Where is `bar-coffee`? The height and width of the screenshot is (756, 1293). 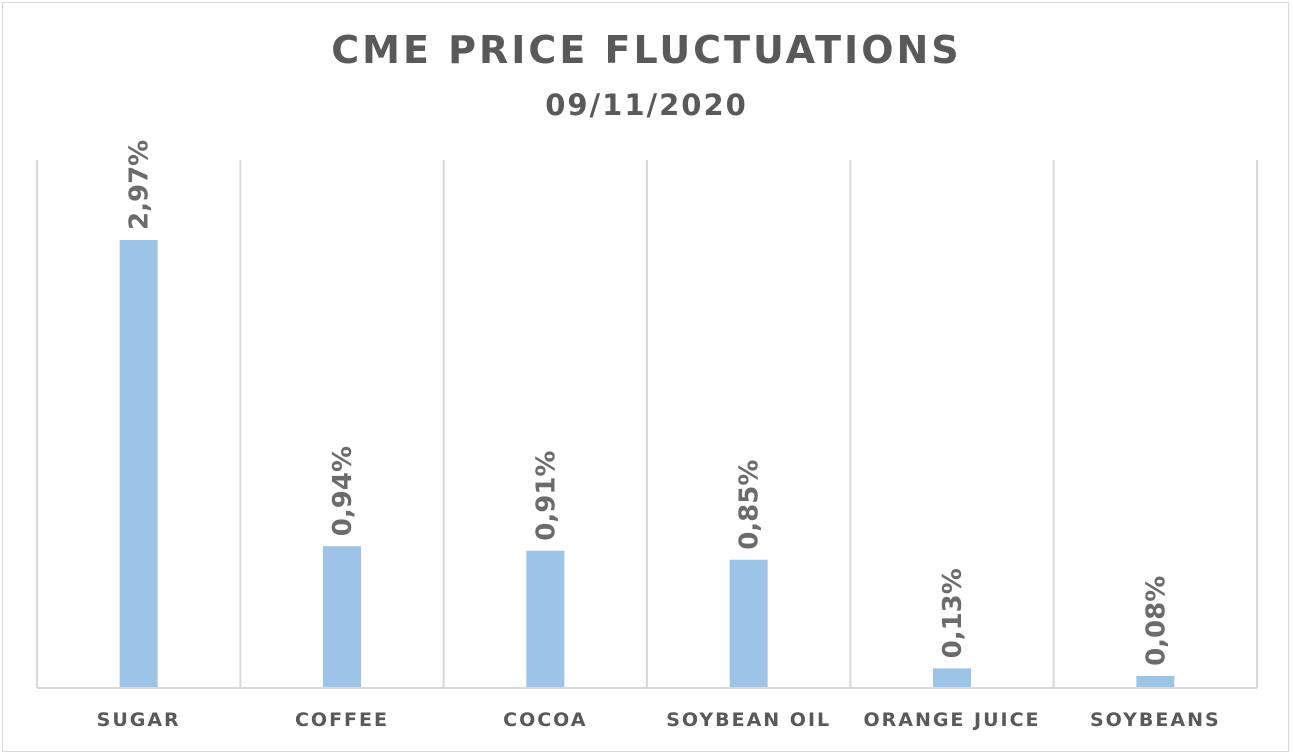 bar-coffee is located at coordinates (342, 617).